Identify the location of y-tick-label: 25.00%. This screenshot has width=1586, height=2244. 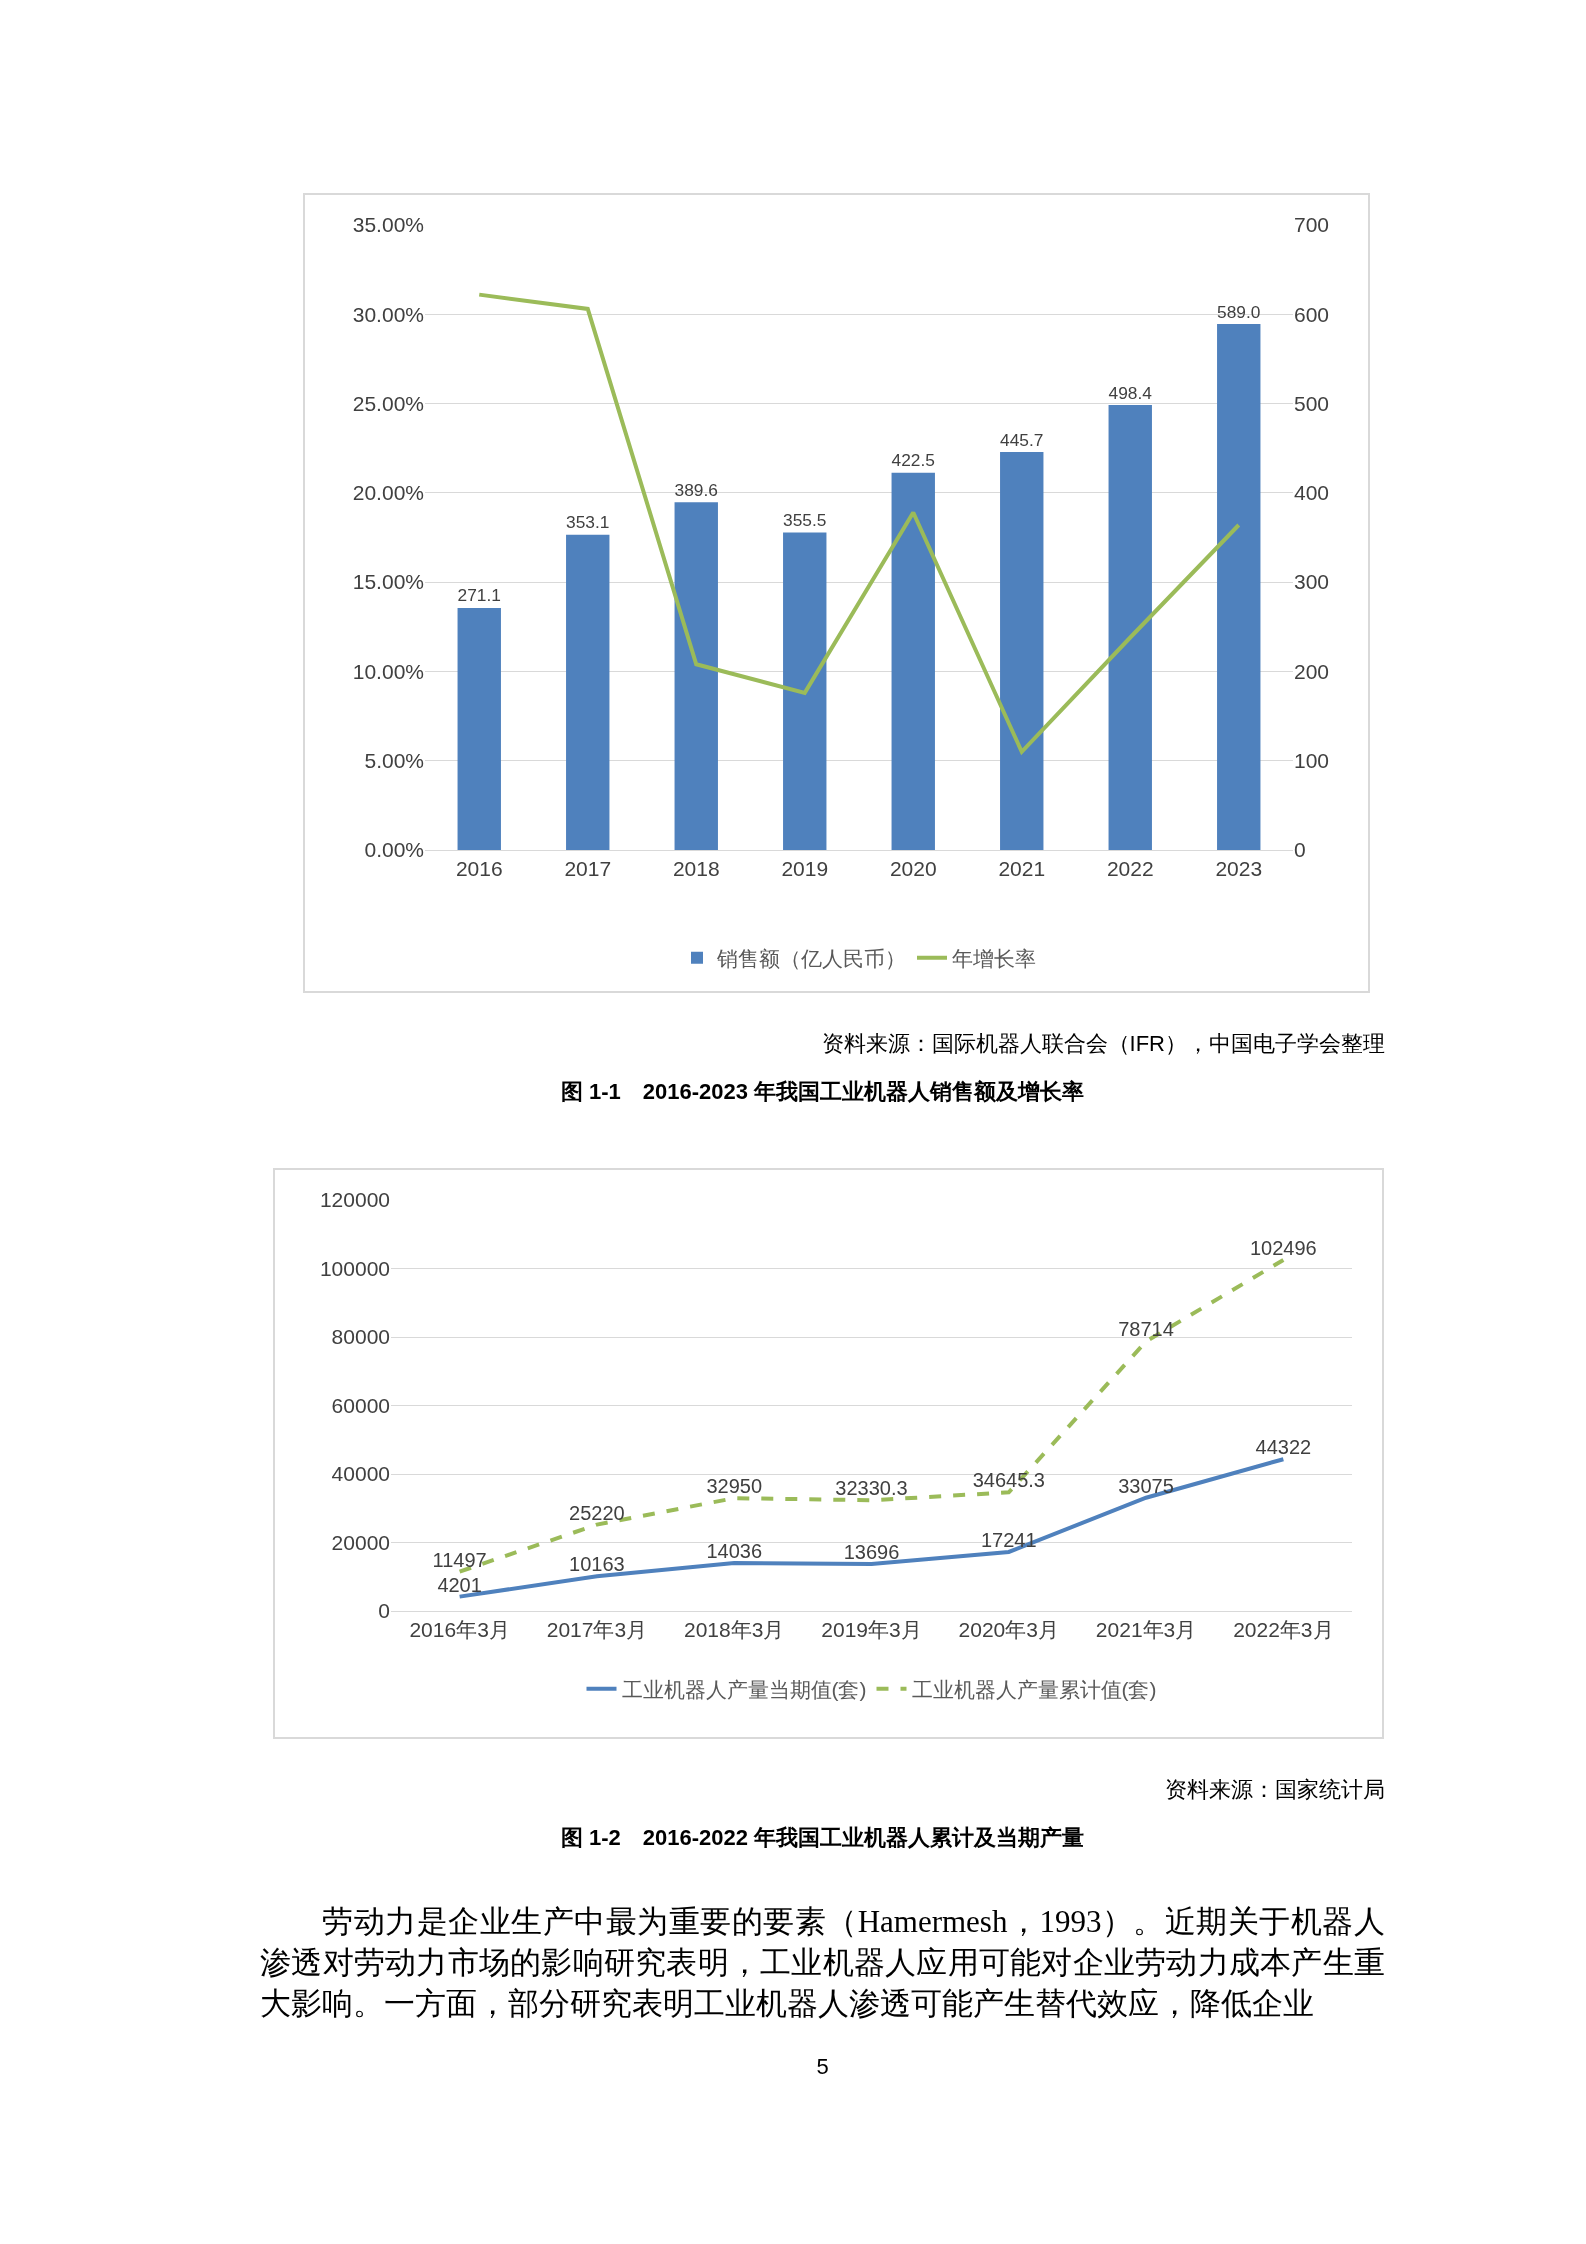
(388, 403).